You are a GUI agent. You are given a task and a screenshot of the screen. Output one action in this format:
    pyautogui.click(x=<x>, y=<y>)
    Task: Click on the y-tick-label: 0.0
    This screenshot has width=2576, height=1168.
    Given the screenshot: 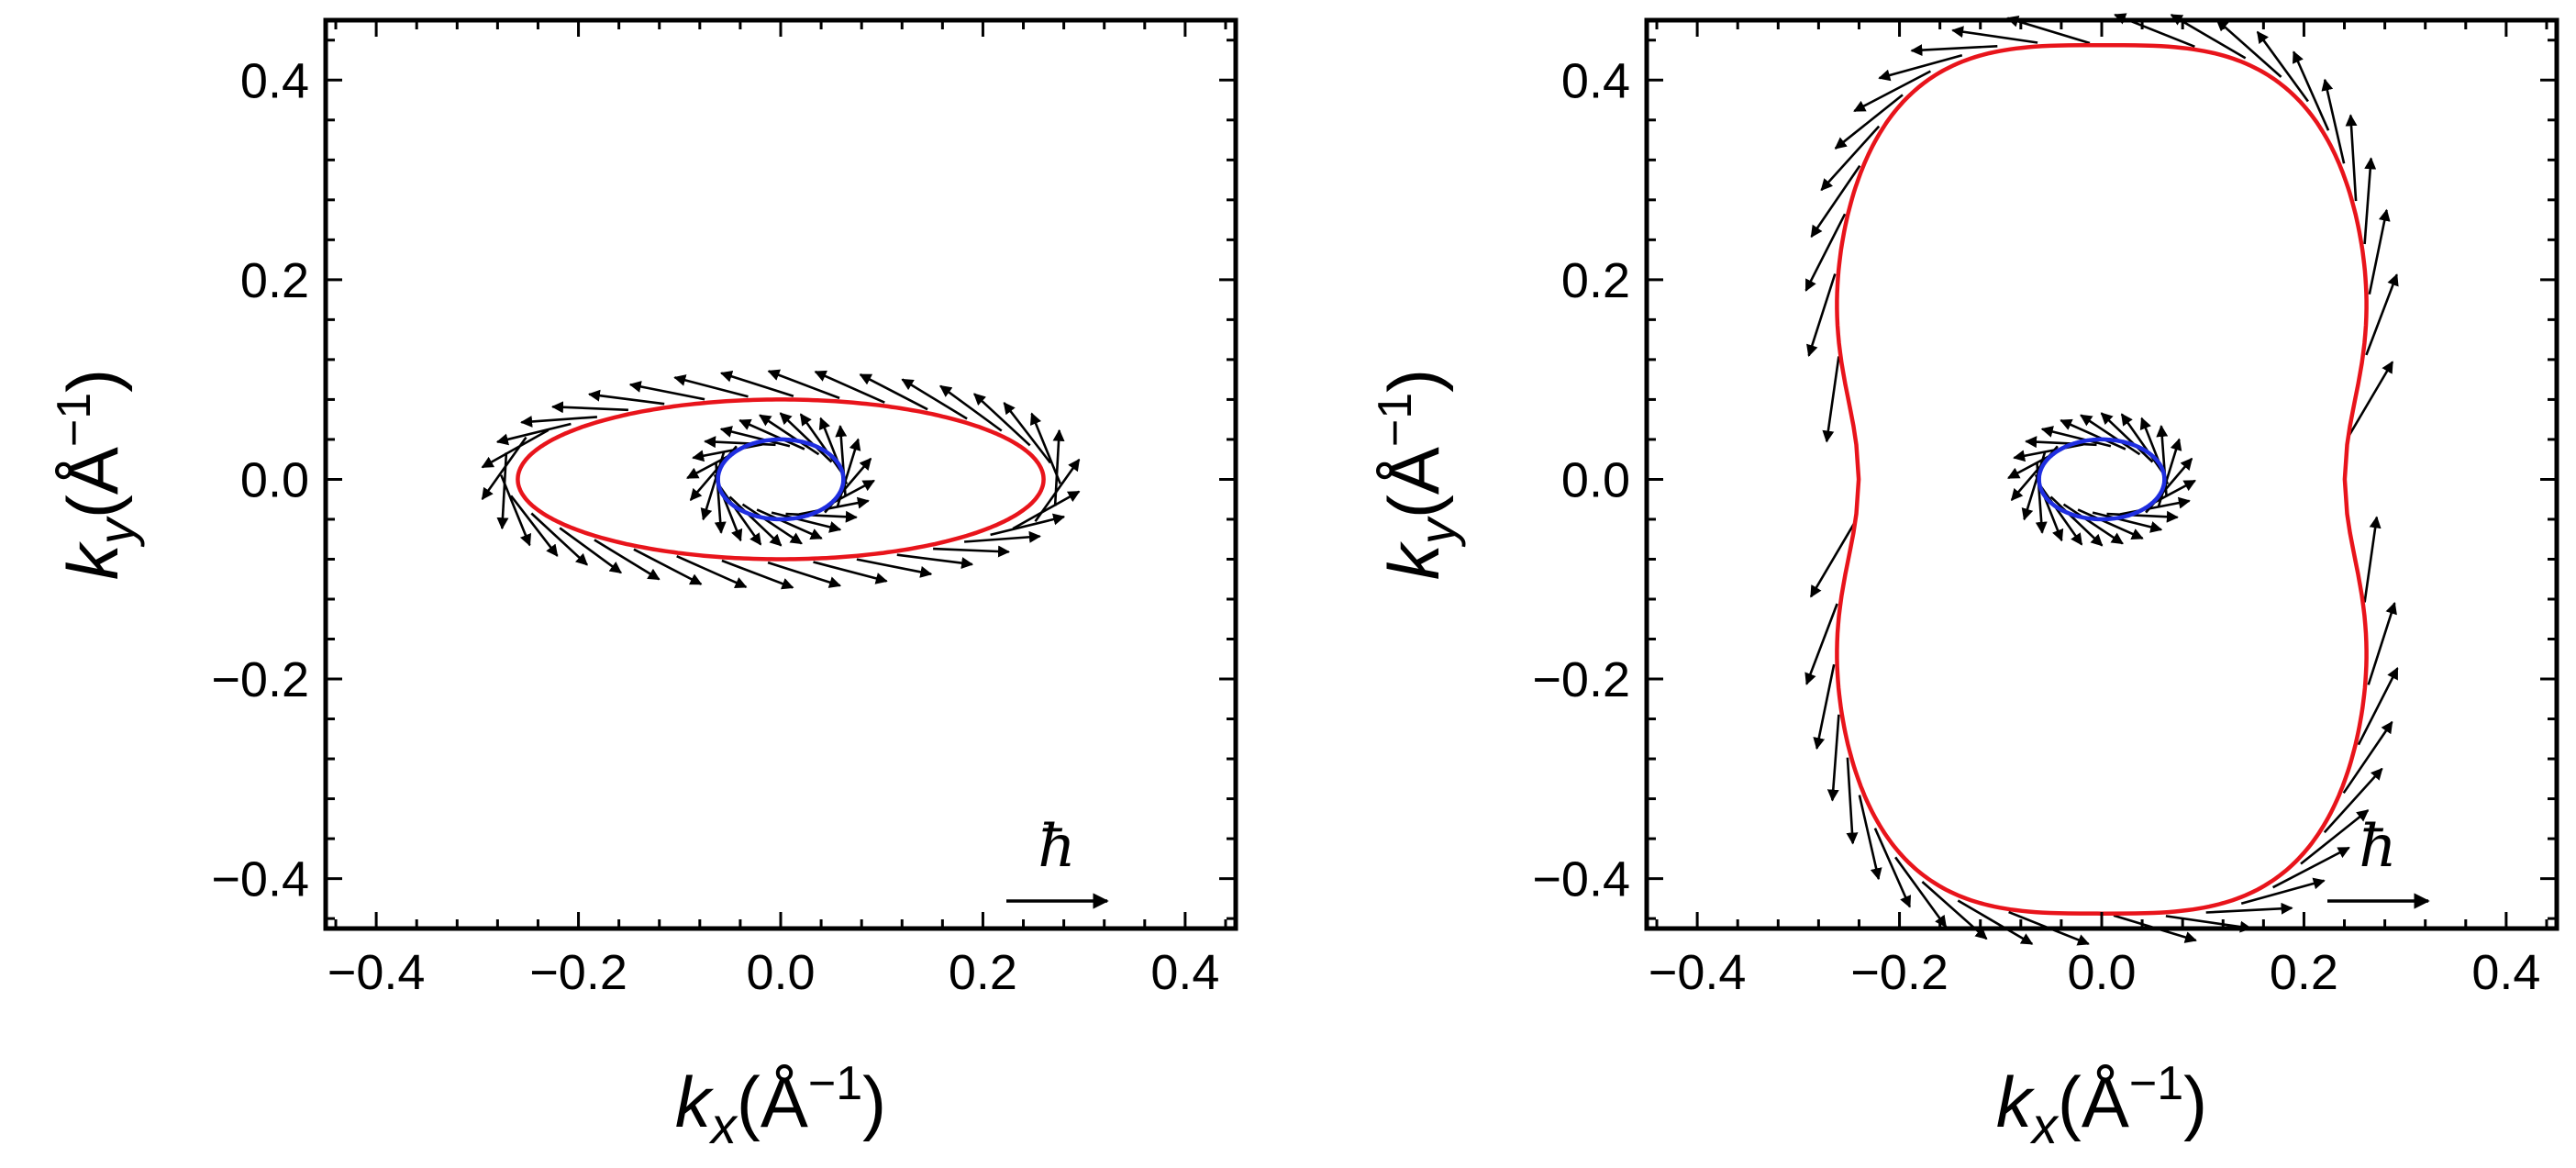 What is the action you would take?
    pyautogui.click(x=274, y=480)
    